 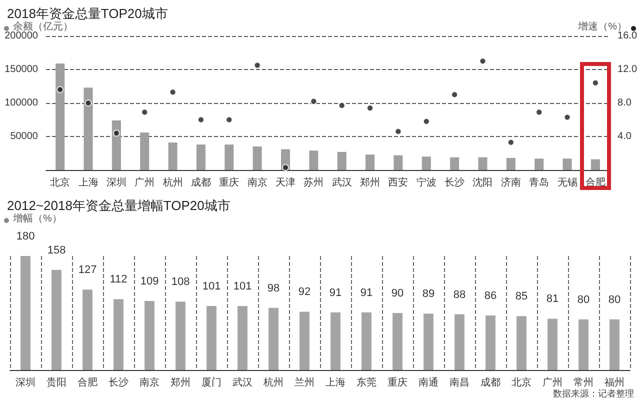 What do you see at coordinates (87, 13) in the screenshot?
I see `chart-title: 2018年资金总量TOP20城市` at bounding box center [87, 13].